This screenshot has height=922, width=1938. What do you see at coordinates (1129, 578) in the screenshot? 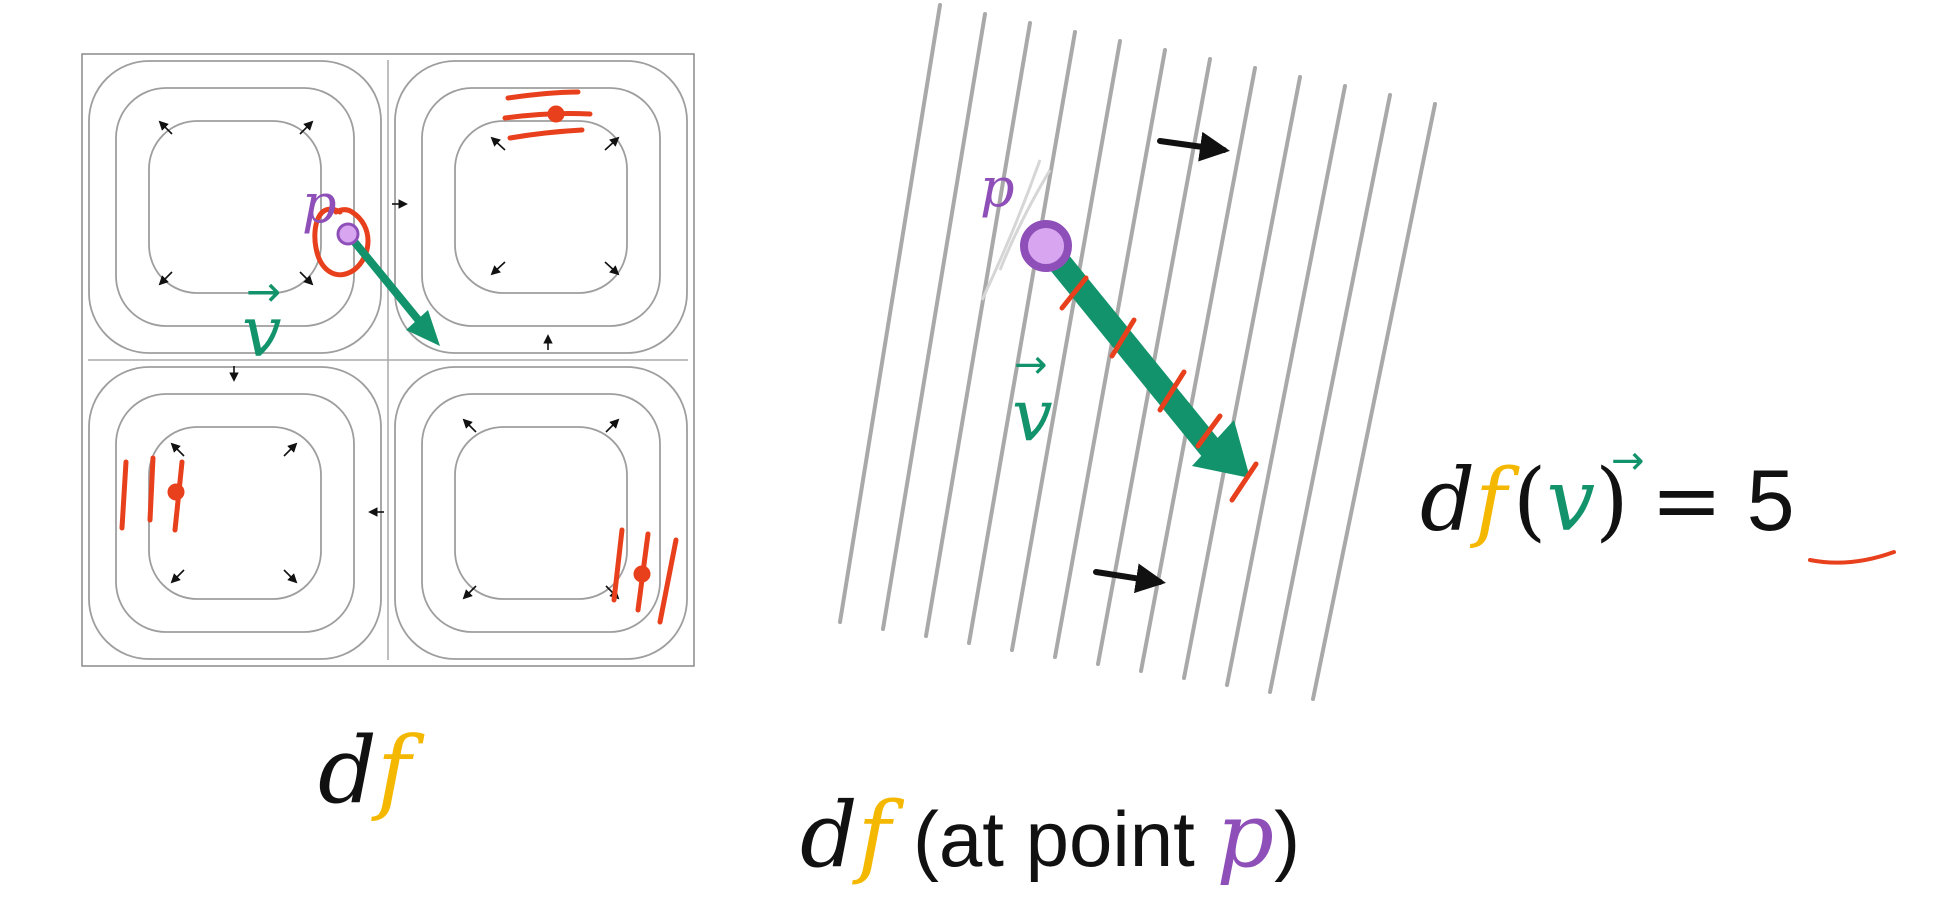
I see `gradient-arrow-bottom` at bounding box center [1129, 578].